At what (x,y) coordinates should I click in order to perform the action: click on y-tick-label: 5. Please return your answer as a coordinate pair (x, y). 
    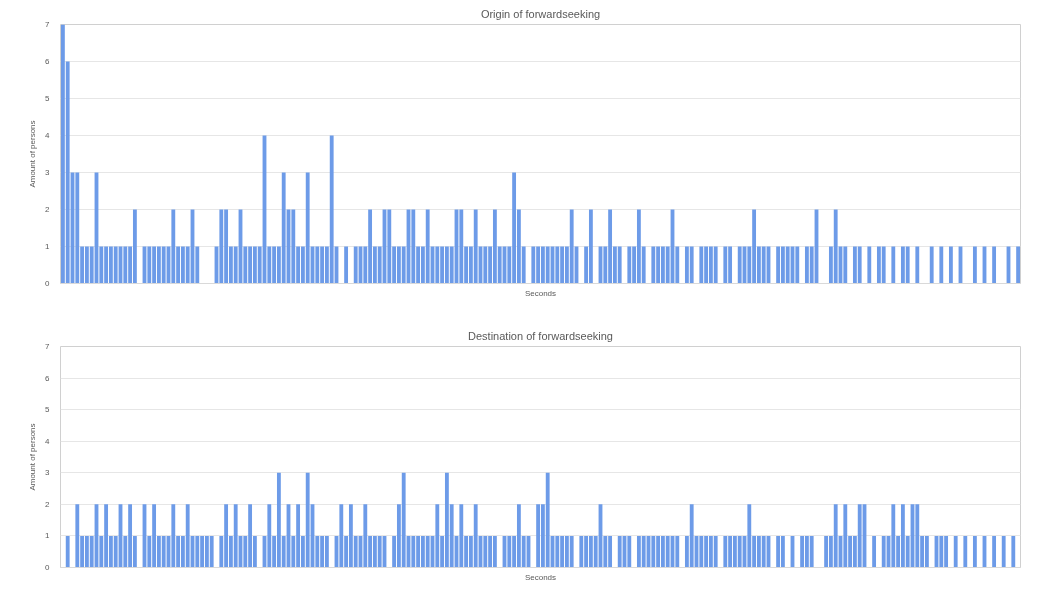
    Looking at the image, I should click on (48, 410).